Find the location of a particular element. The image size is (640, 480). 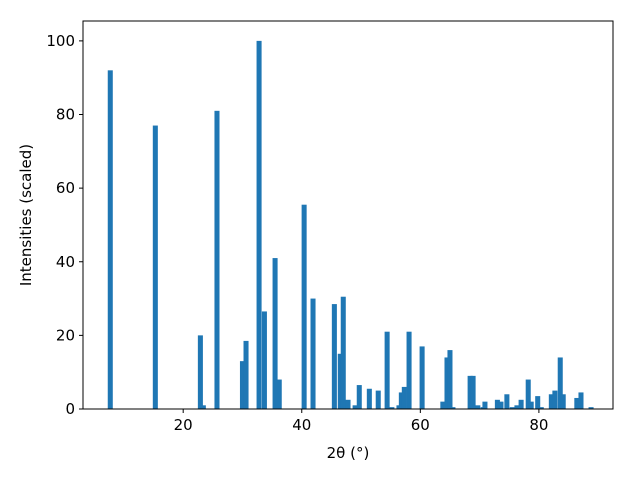

x-tick-label: 60 is located at coordinates (420, 425).